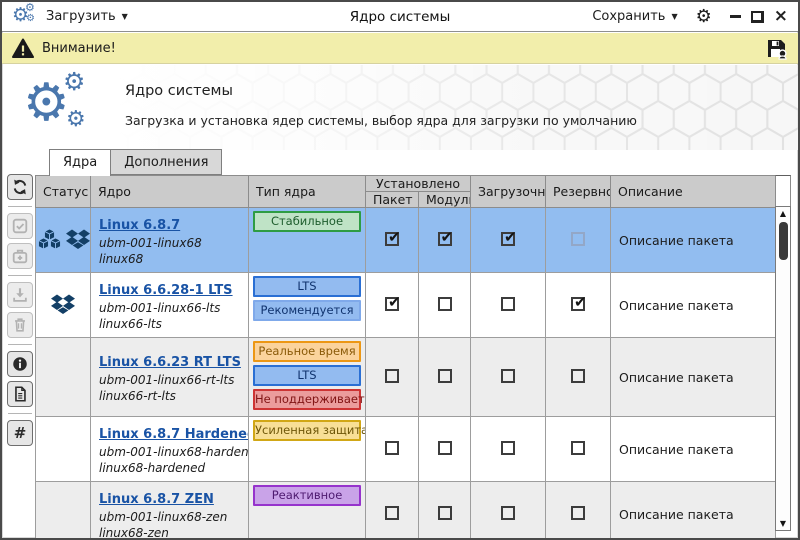 This screenshot has height=540, width=800. What do you see at coordinates (783, 523) in the screenshot?
I see `scroll-down-icon: ▼` at bounding box center [783, 523].